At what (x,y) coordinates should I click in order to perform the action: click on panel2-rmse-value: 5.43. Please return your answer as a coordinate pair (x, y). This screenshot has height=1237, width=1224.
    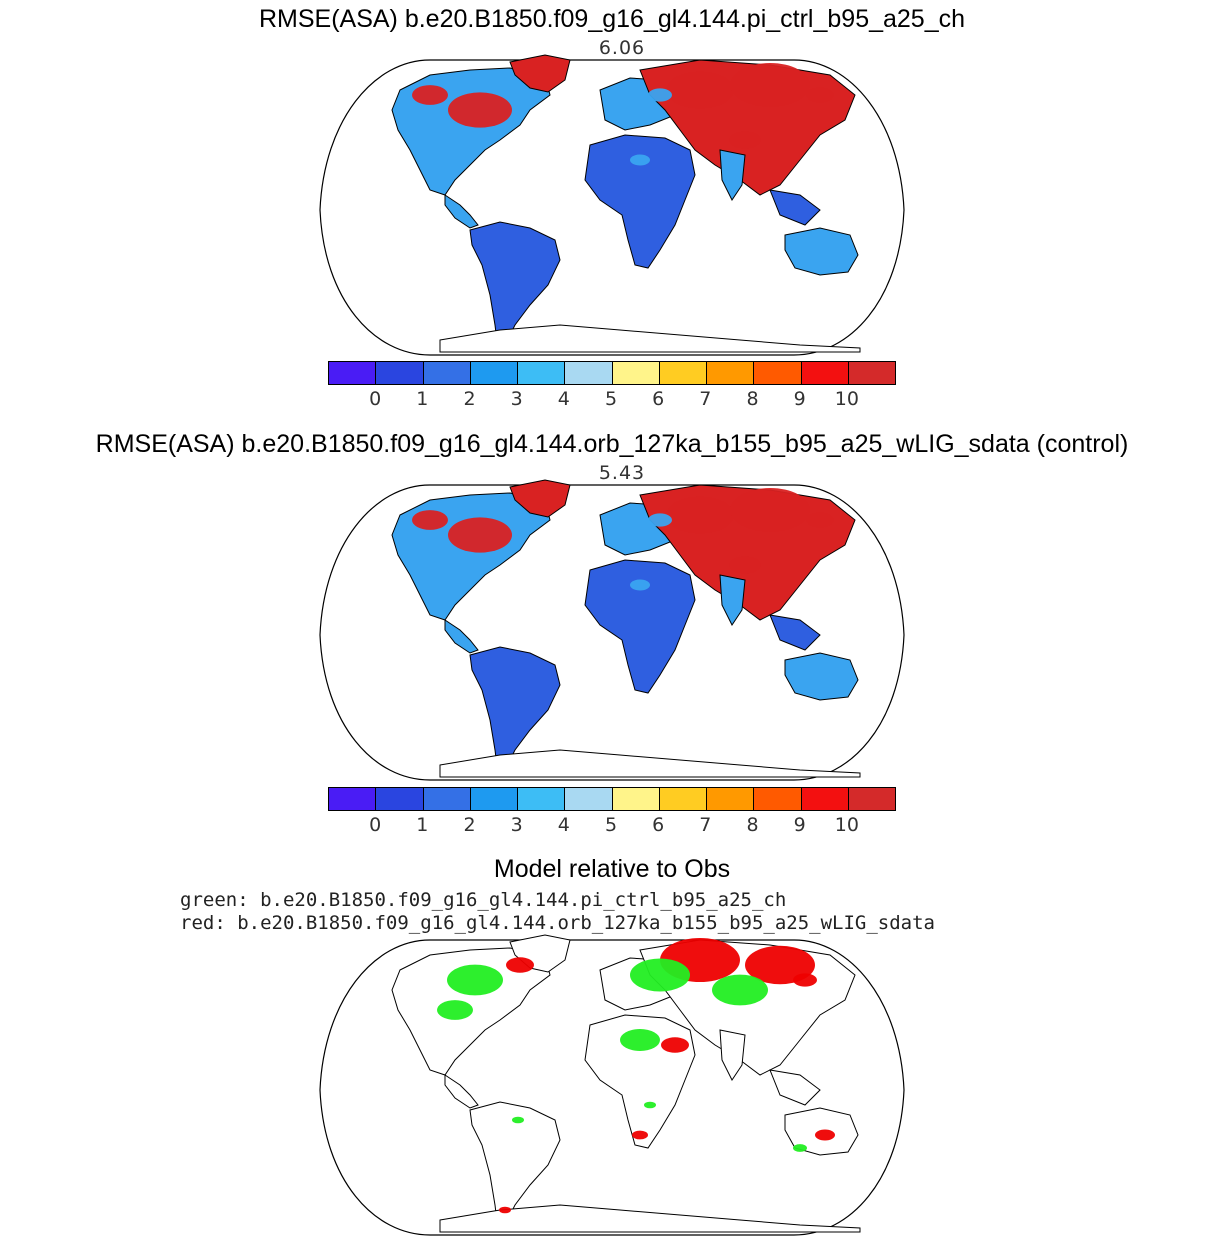
    Looking at the image, I should click on (622, 473).